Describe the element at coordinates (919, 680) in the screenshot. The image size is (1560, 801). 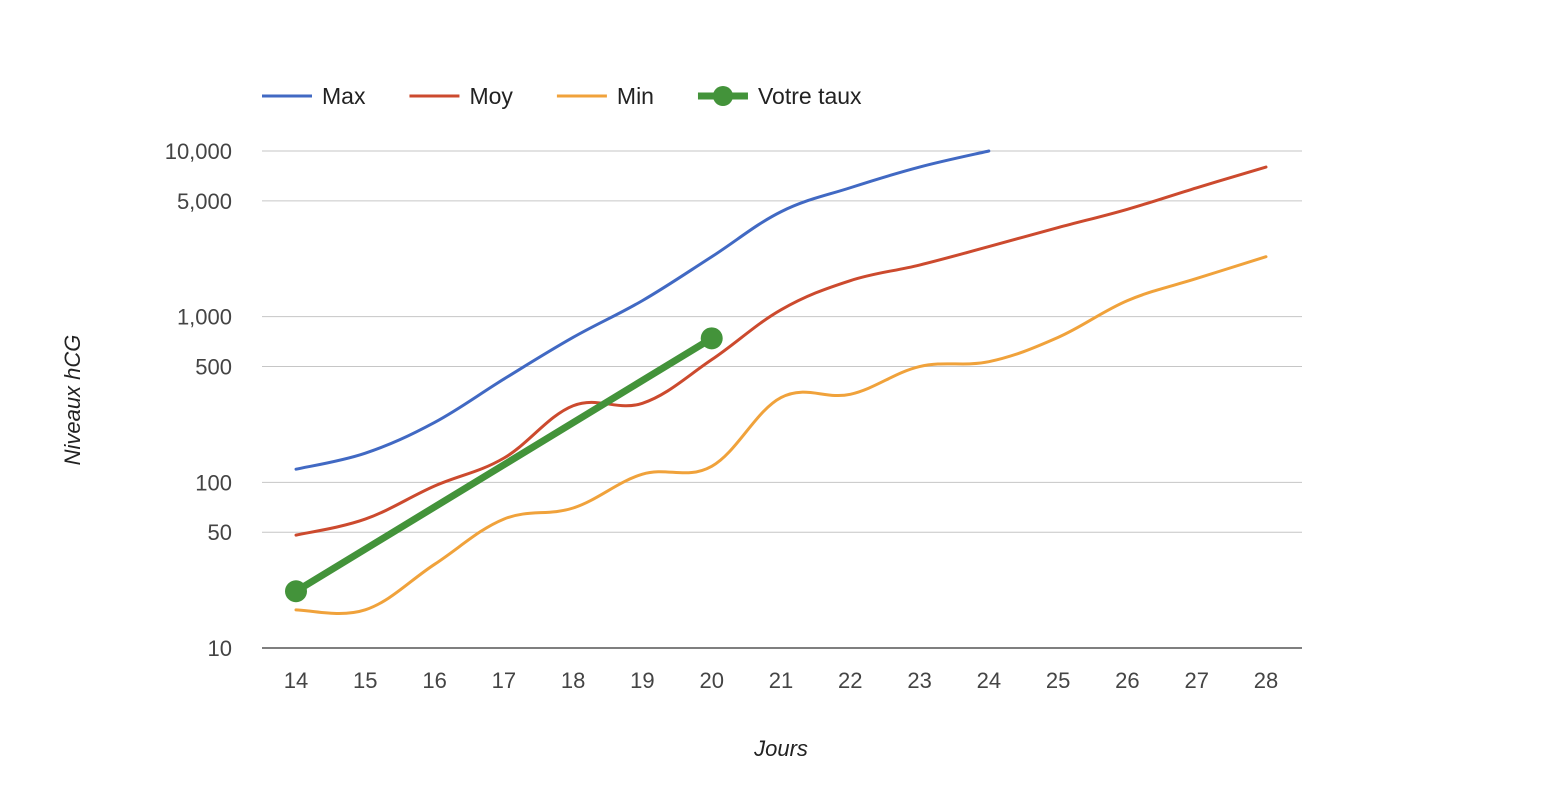
I see `x-tick-label: 23` at that location.